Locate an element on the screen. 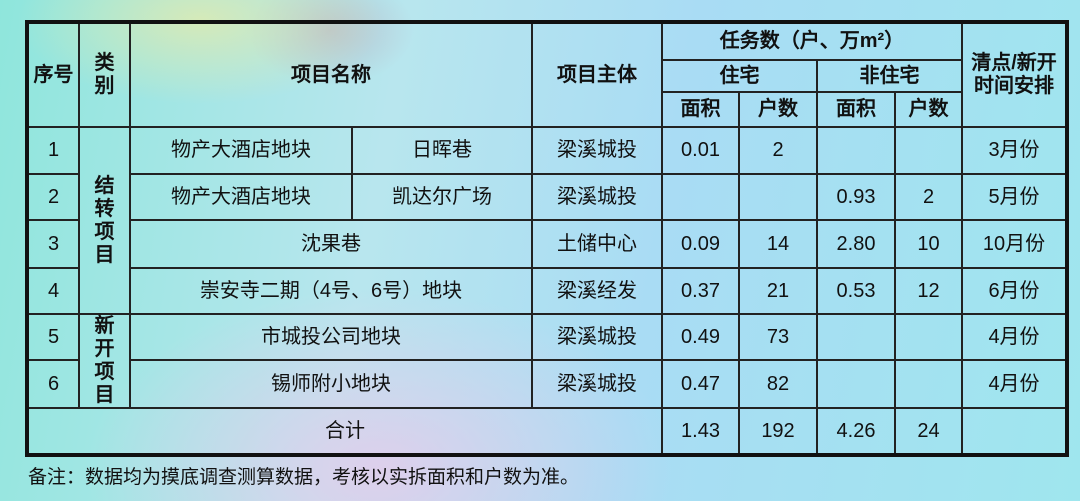  cell-seq: 4 is located at coordinates (53, 291).